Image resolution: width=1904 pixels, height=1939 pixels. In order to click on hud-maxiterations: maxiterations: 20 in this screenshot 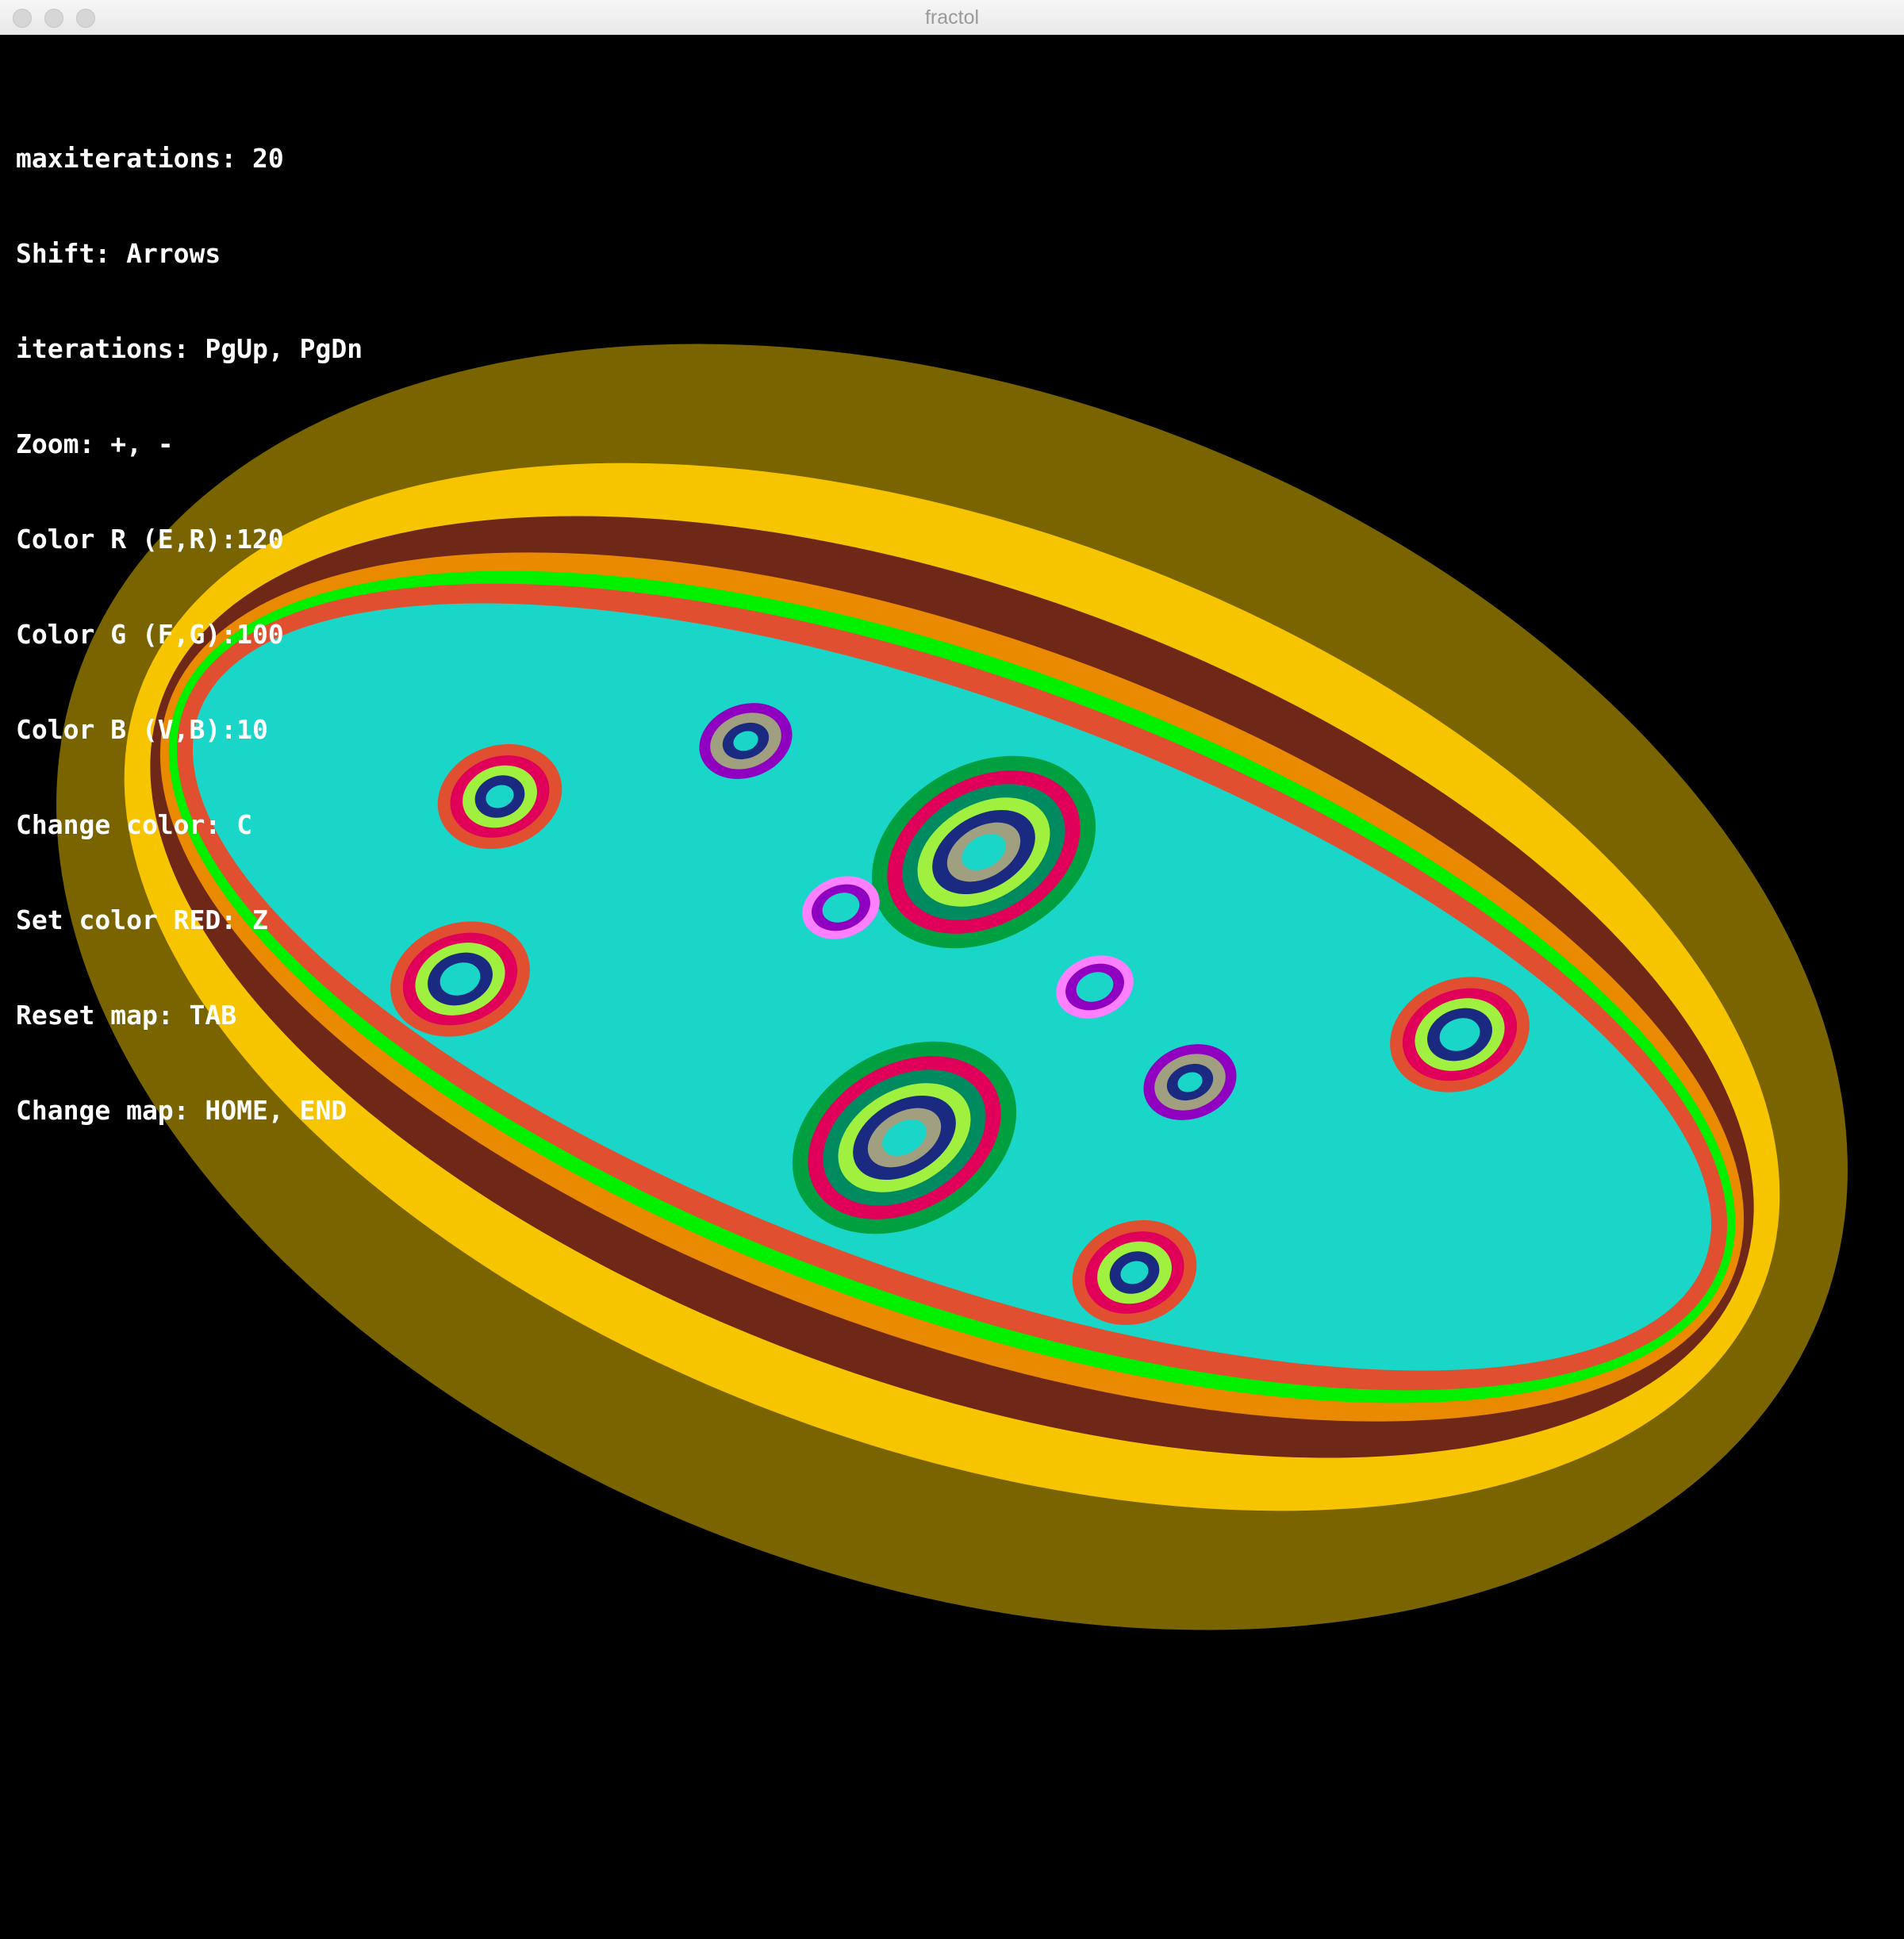, I will do `click(150, 158)`.